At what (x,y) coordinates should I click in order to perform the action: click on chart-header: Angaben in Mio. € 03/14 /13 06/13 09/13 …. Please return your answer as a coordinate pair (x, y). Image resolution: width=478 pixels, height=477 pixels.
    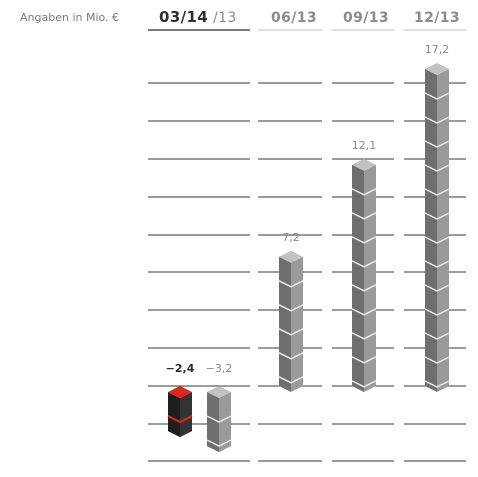
    Looking at the image, I should click on (243, 19).